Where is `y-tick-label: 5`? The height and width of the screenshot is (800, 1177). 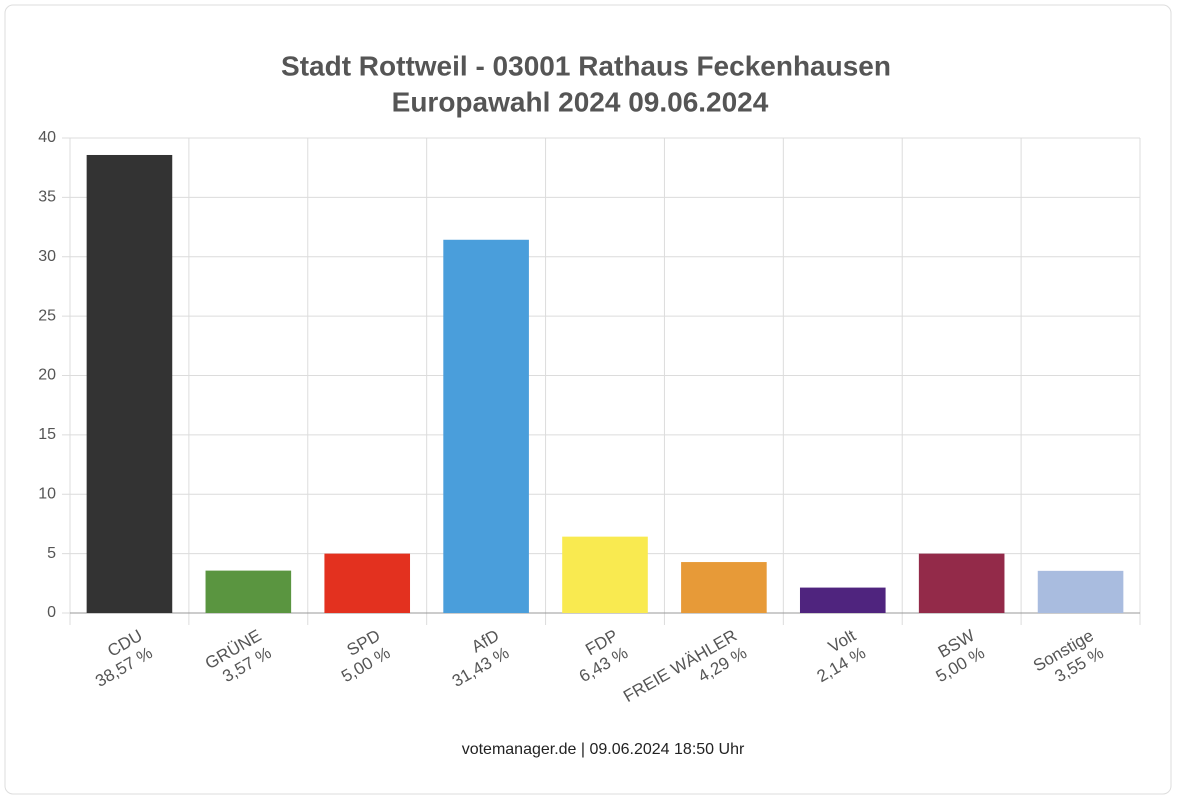 y-tick-label: 5 is located at coordinates (51, 553).